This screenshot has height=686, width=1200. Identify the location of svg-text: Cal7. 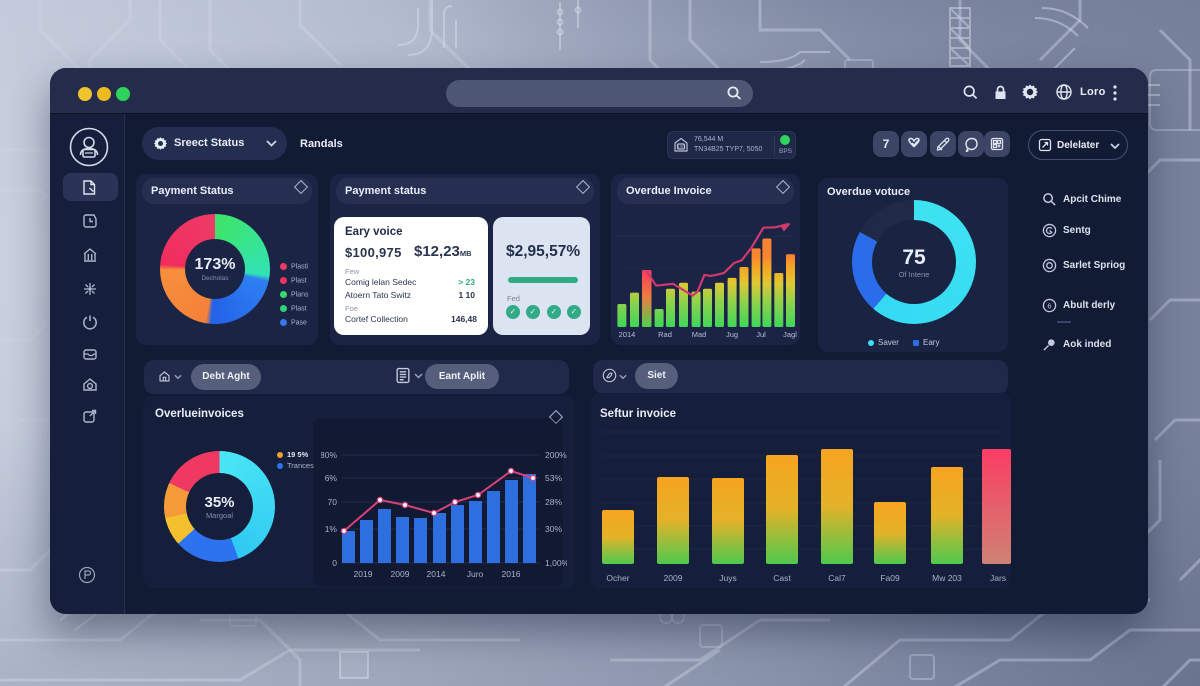
(837, 578).